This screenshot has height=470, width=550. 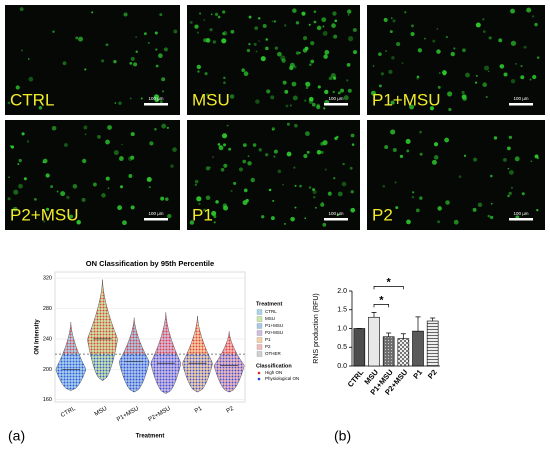 What do you see at coordinates (211, 99) in the screenshot?
I see `image-label: MSU` at bounding box center [211, 99].